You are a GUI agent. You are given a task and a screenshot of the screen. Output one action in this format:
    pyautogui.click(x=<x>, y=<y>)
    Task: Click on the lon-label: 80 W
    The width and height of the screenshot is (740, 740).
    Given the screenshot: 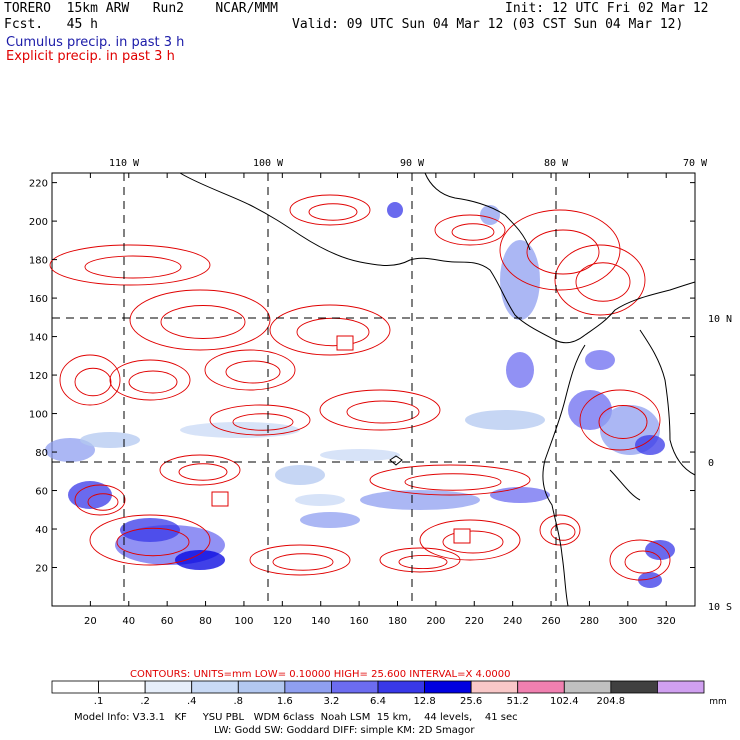 What is the action you would take?
    pyautogui.click(x=556, y=163)
    